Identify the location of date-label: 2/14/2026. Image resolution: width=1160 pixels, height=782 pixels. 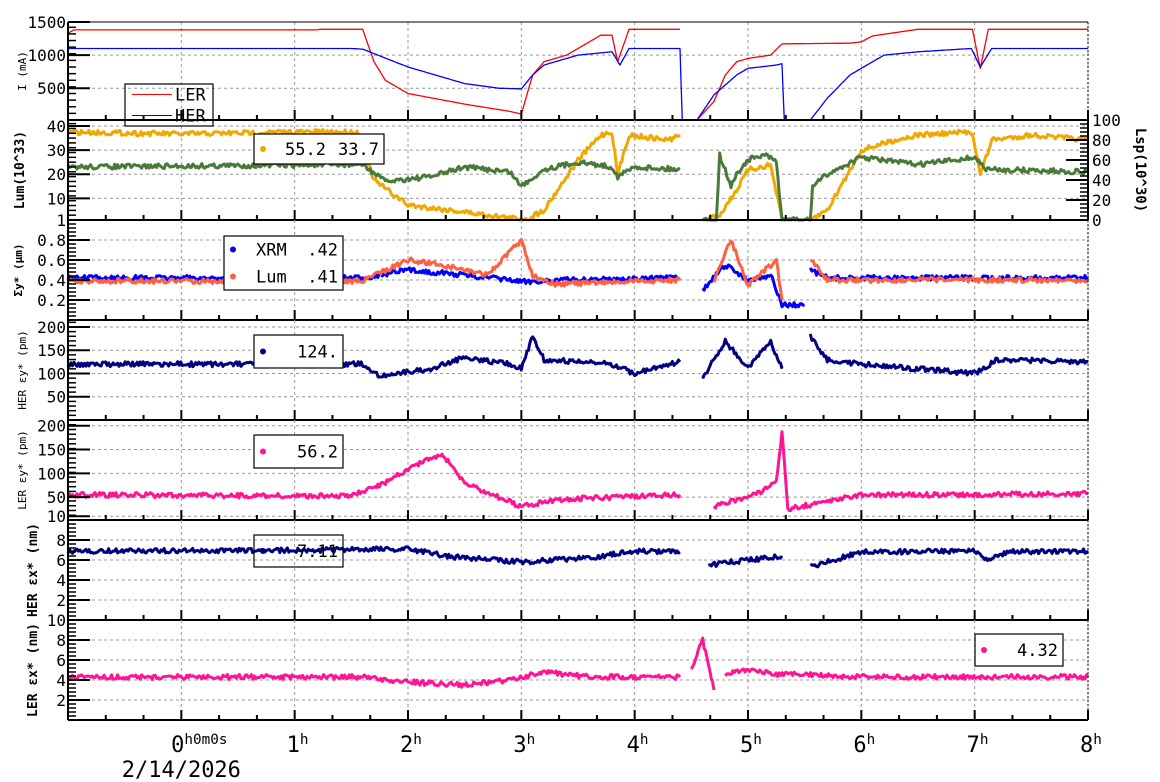
(181, 770).